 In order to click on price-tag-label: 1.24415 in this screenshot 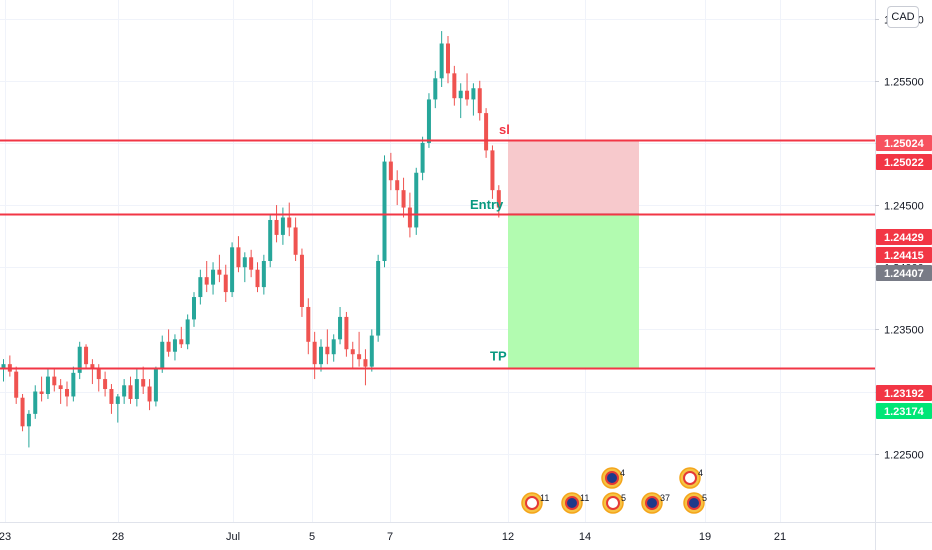, I will do `click(904, 256)`.